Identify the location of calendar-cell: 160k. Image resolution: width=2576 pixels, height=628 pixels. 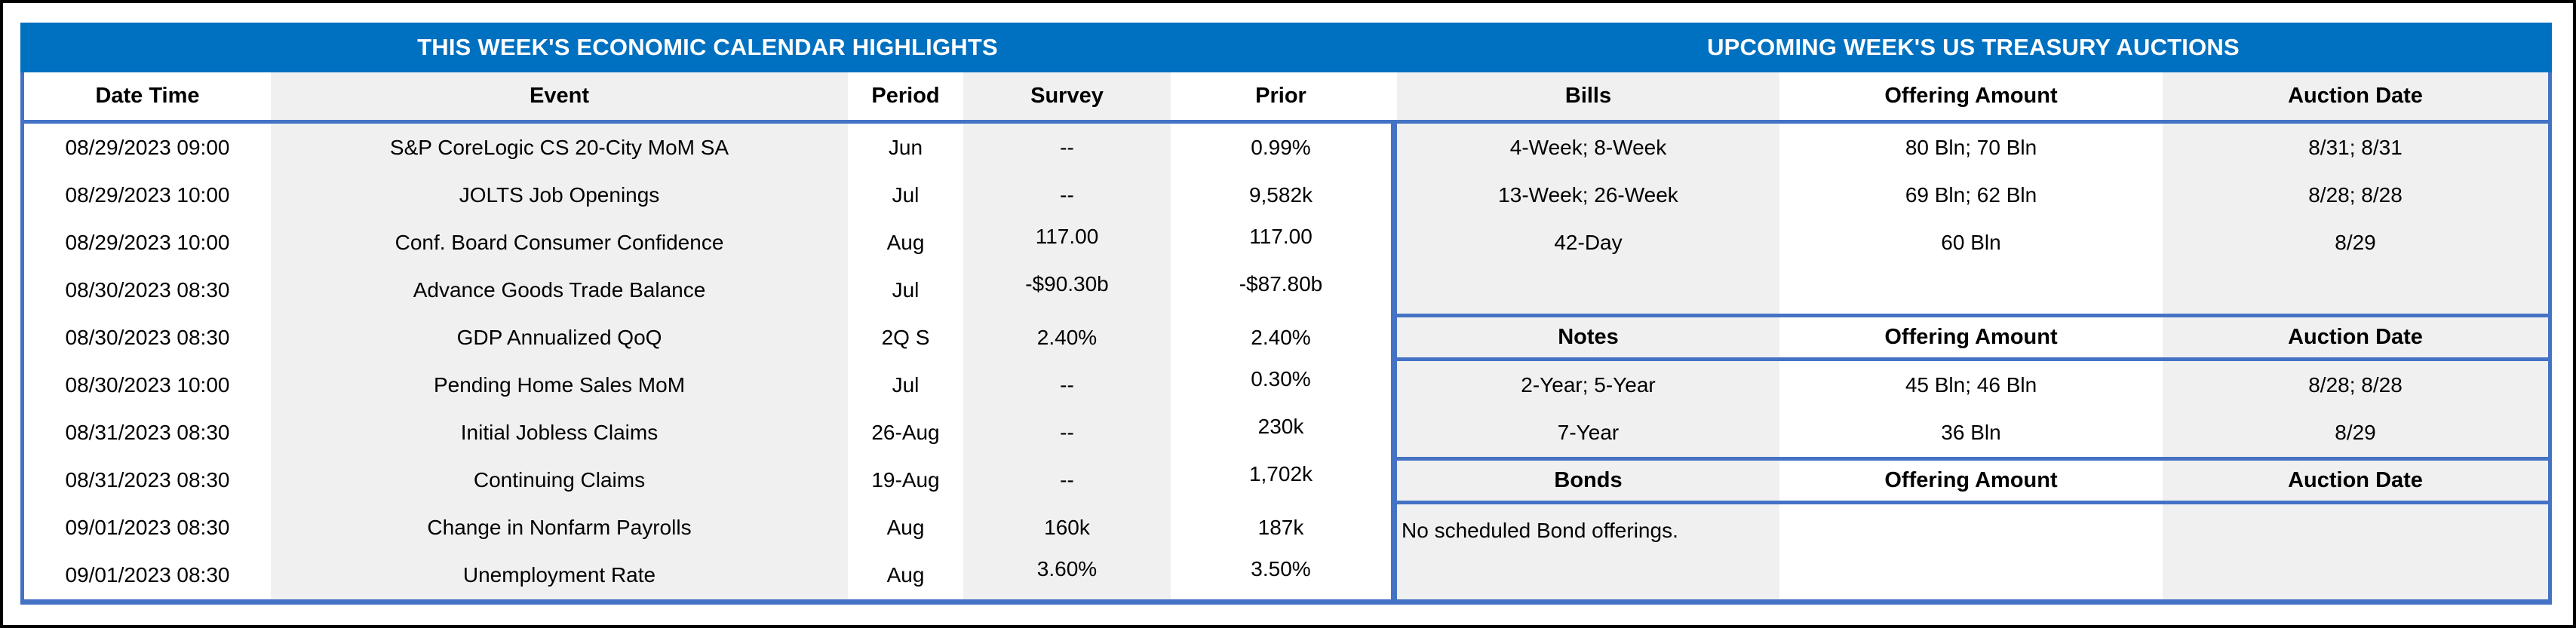
(1067, 528).